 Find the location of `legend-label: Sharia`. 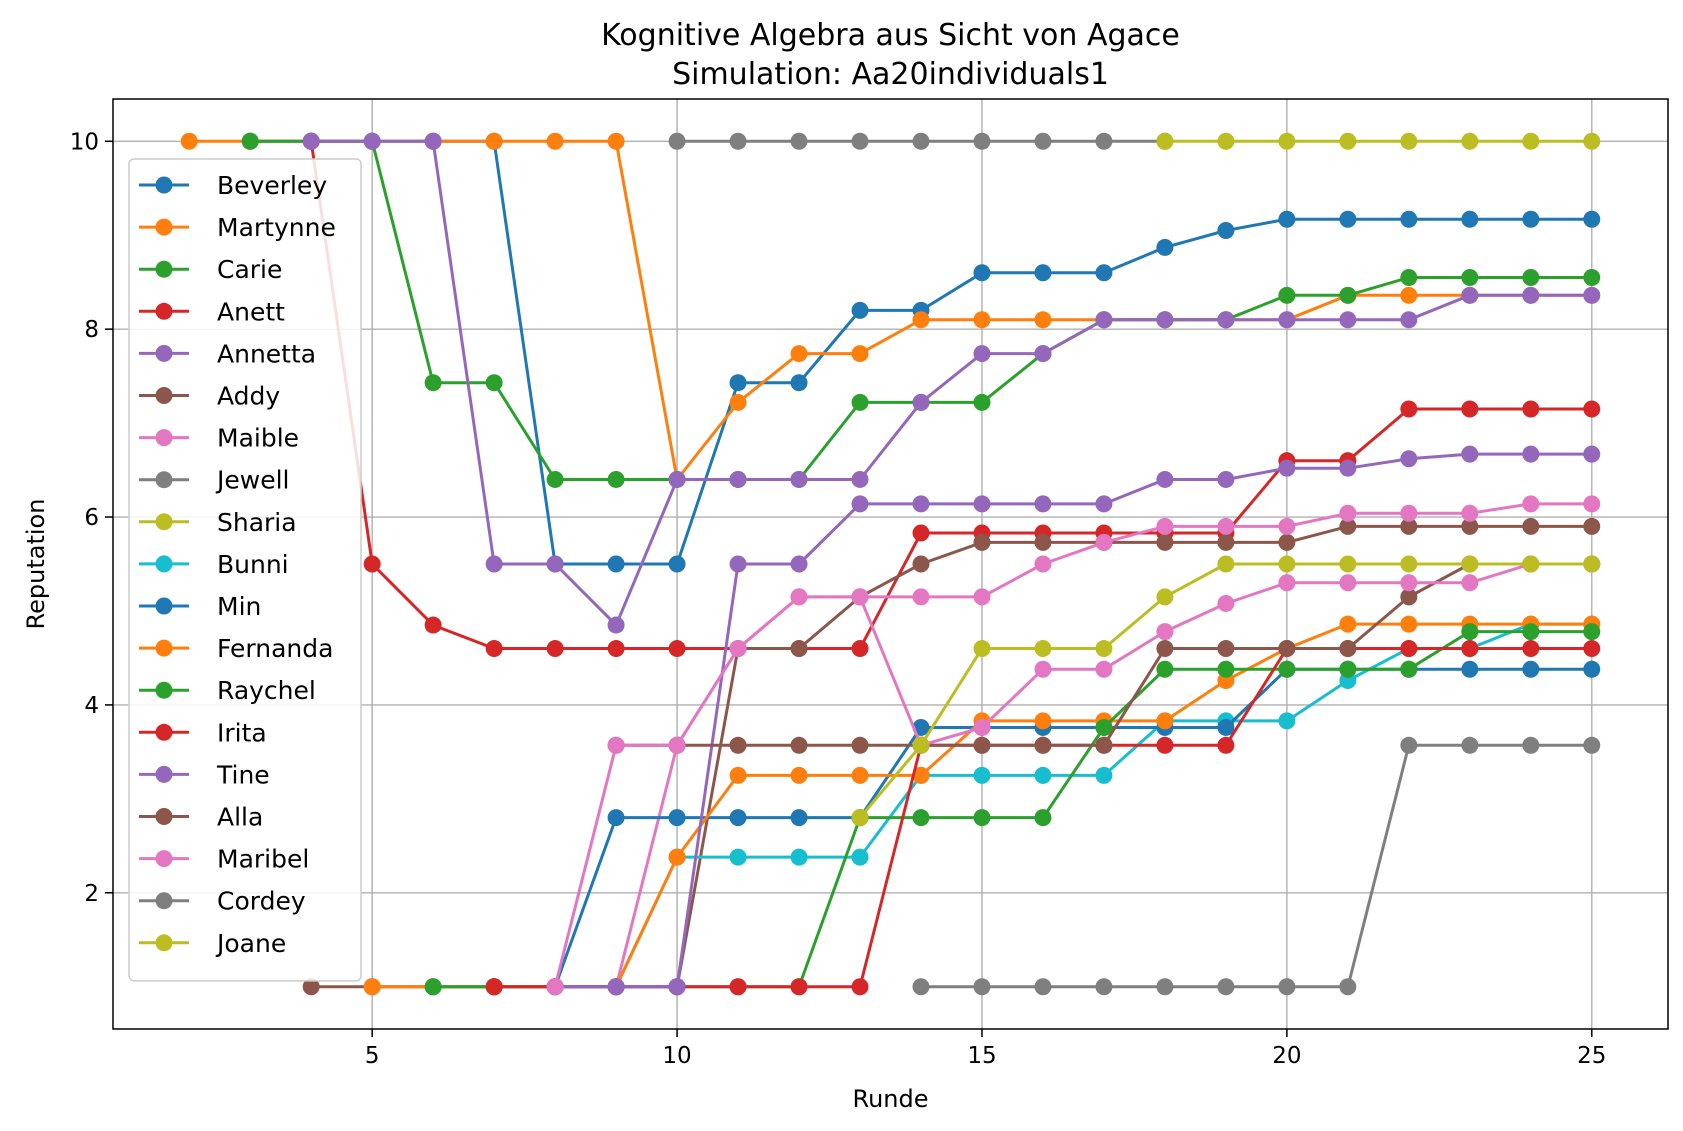

legend-label: Sharia is located at coordinates (257, 522).